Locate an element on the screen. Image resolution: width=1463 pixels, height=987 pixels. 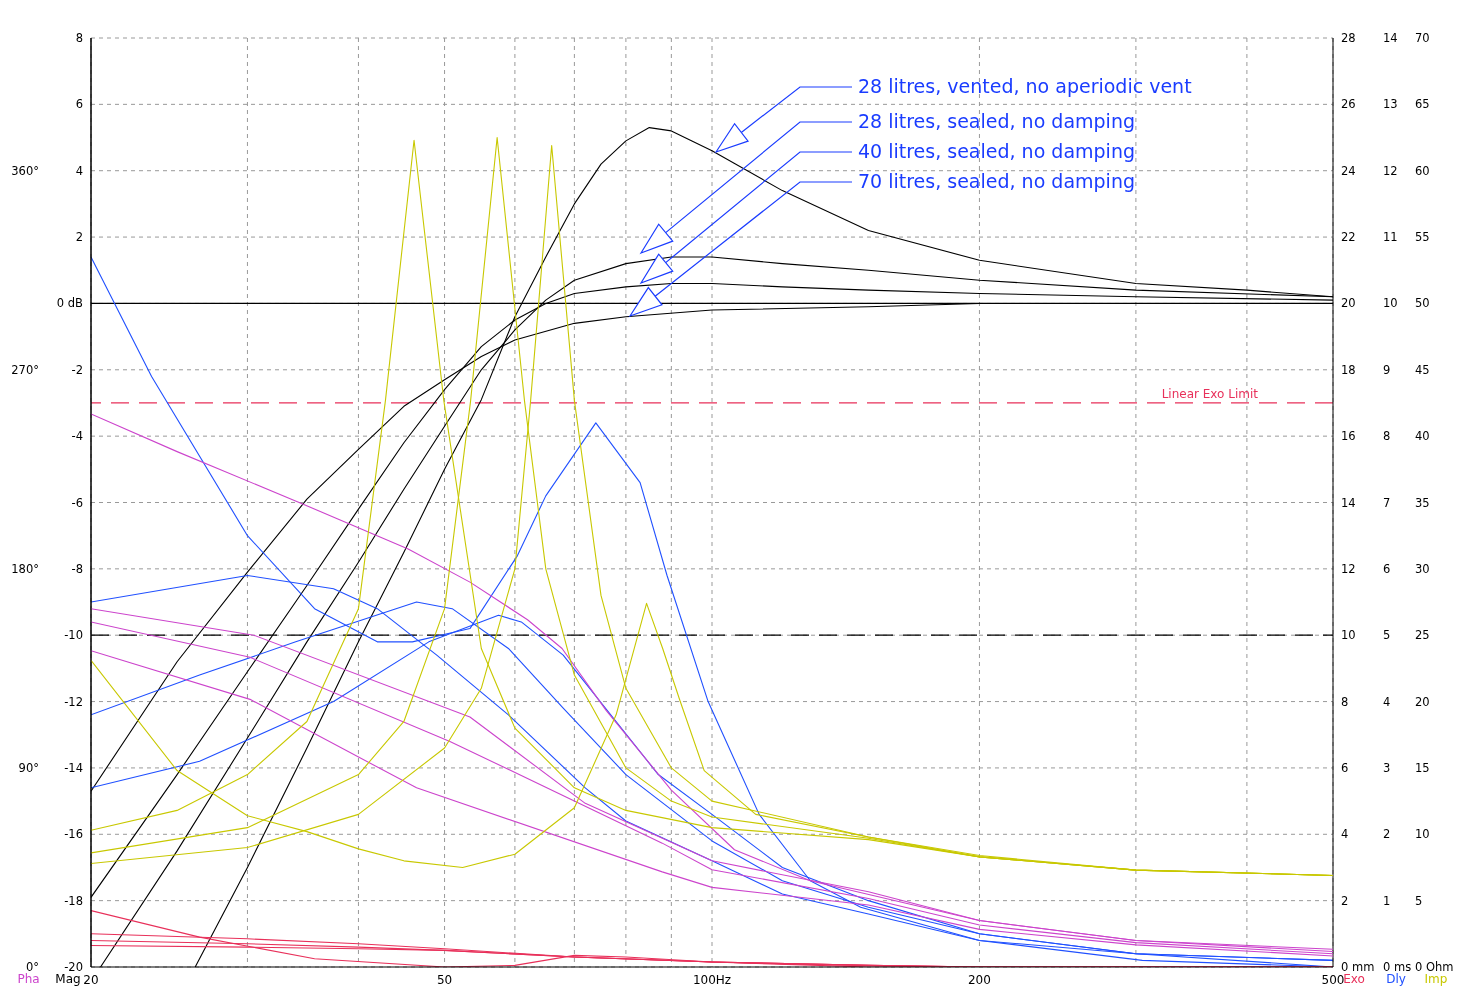
y3-tick-label: 11 is located at coordinates (1390, 237).